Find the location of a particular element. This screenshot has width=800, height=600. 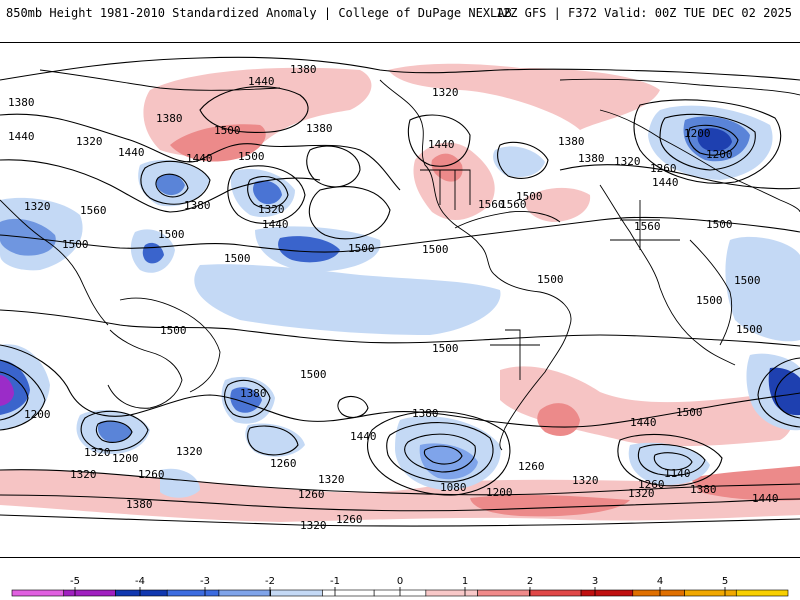

colorbar-tick-label: -1 is located at coordinates (335, 581).